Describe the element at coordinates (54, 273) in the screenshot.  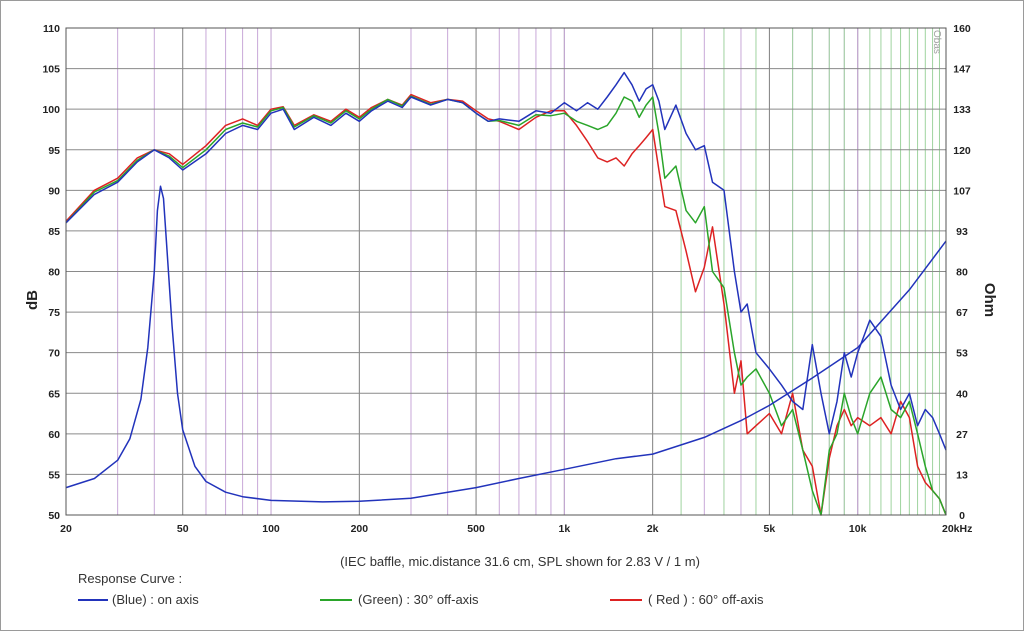
I see `y-tick-label-left: 80` at that location.